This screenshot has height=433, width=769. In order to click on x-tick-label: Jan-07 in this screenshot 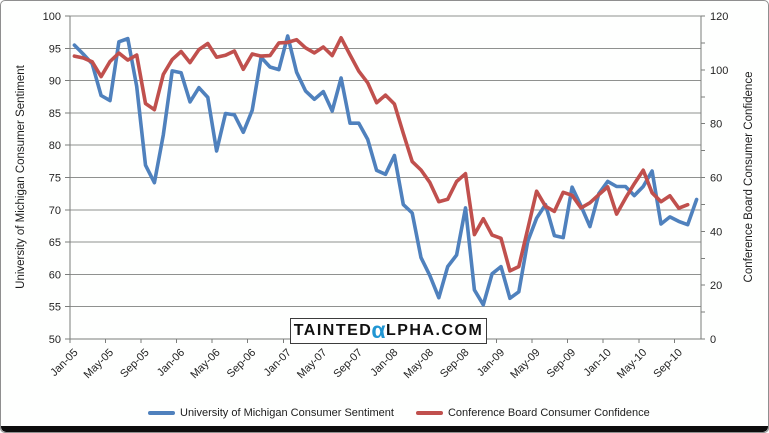, I will do `click(278, 363)`.